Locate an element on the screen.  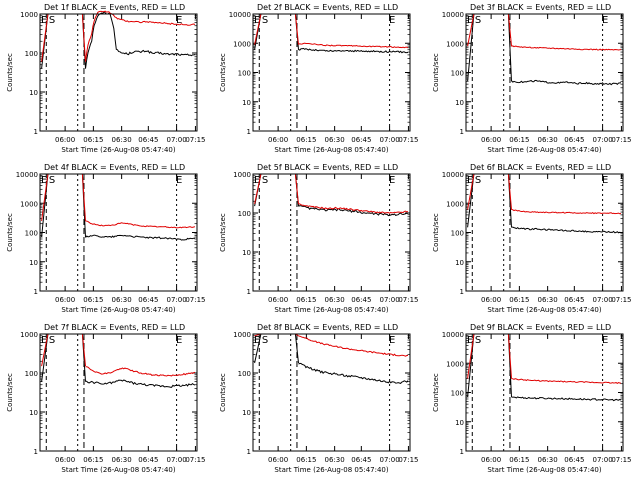
panel-title: Det 6f BLACK = Events, RED = LLD is located at coordinates (540, 167).